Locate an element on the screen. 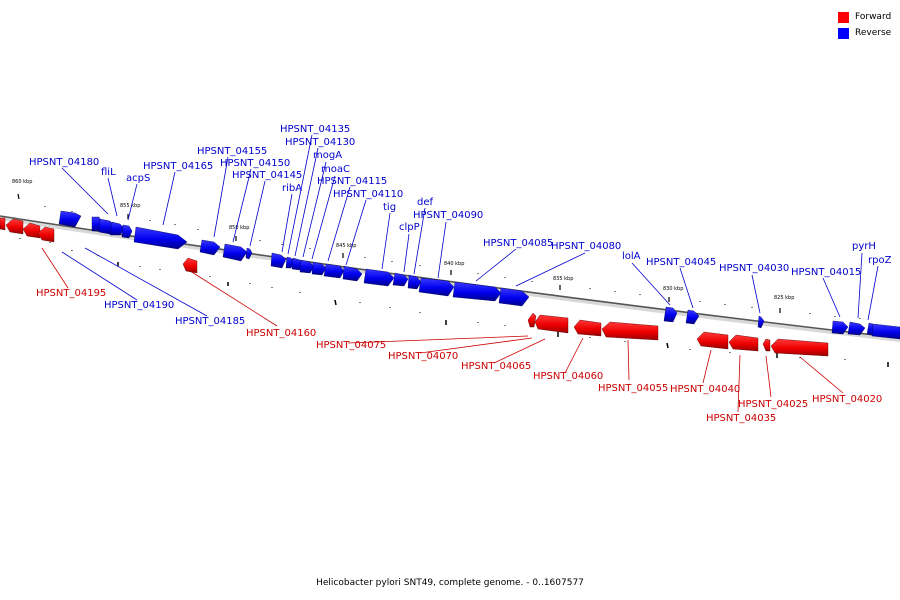 This screenshot has width=900, height=600. forward-swatch-icon is located at coordinates (843, 17).